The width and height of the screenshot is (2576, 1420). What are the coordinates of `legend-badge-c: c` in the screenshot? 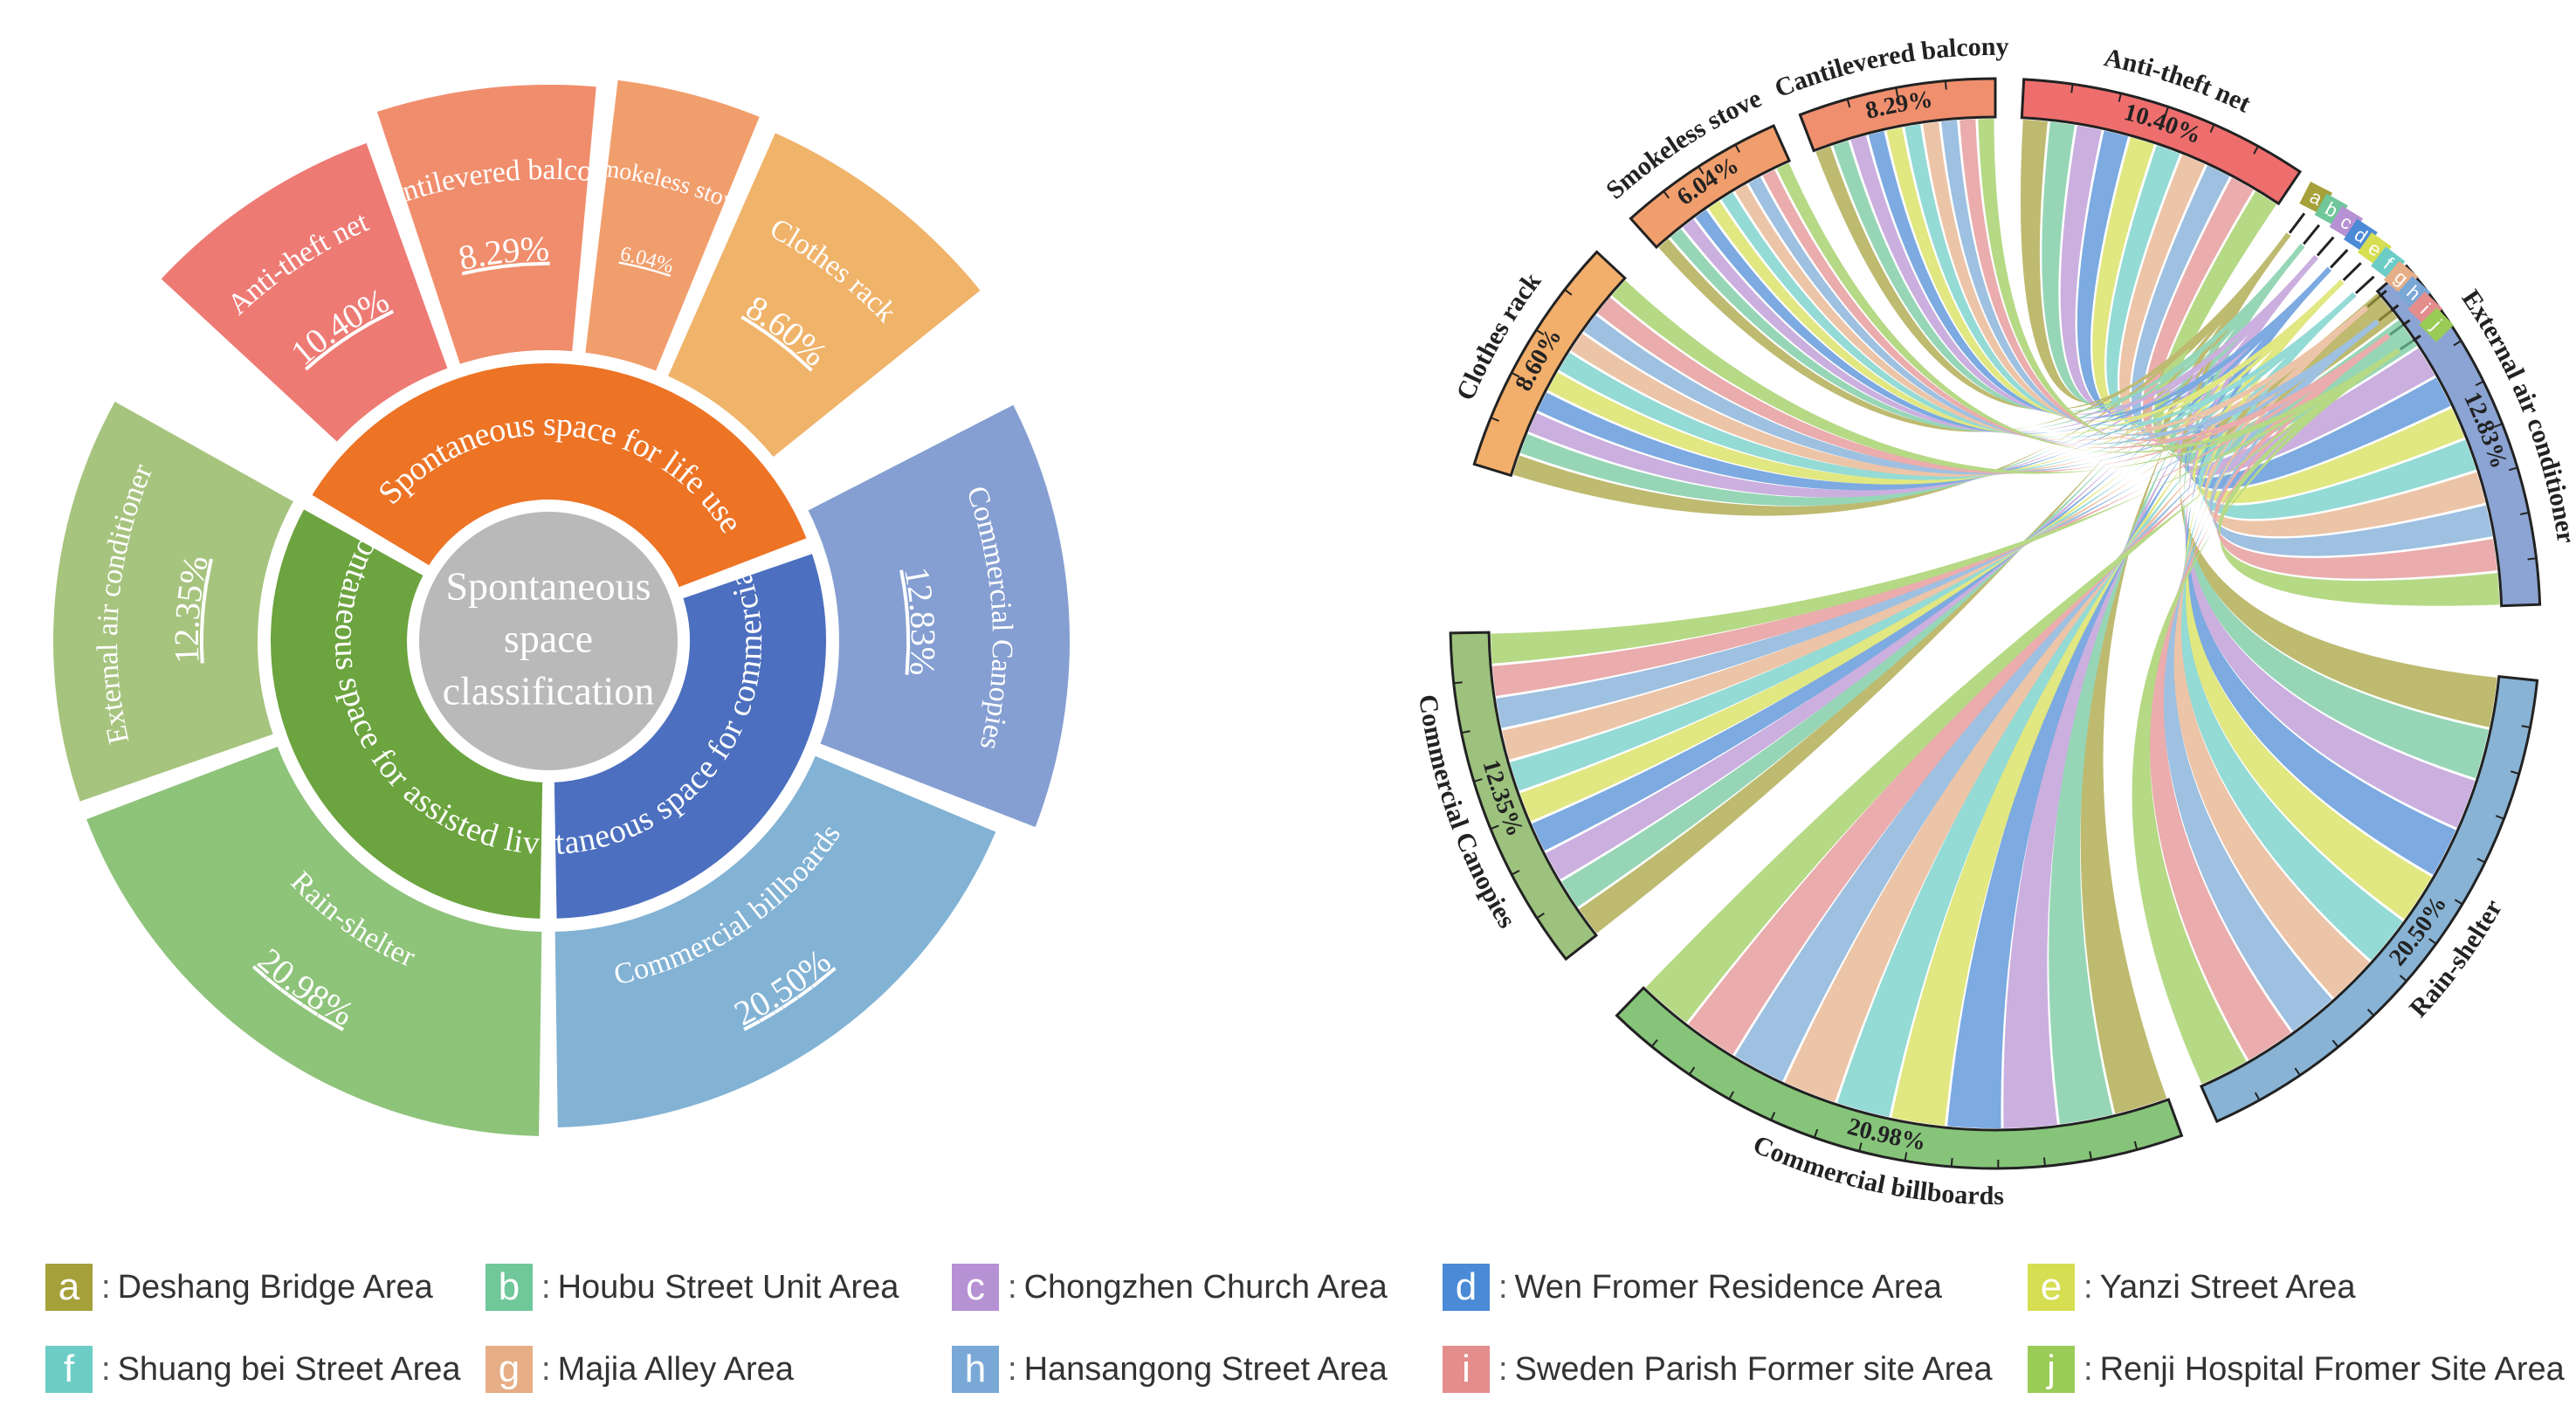 It's located at (975, 1288).